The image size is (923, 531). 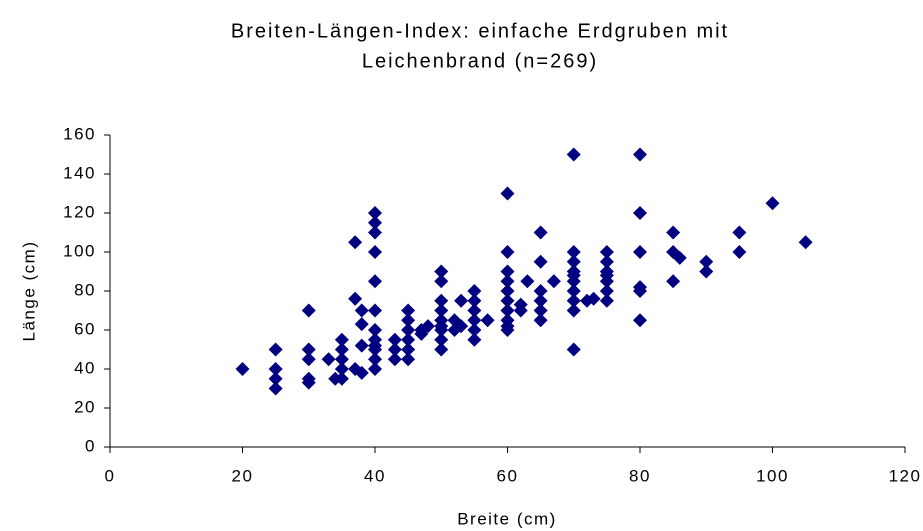 What do you see at coordinates (79, 133) in the screenshot?
I see `y-tick-label: 160` at bounding box center [79, 133].